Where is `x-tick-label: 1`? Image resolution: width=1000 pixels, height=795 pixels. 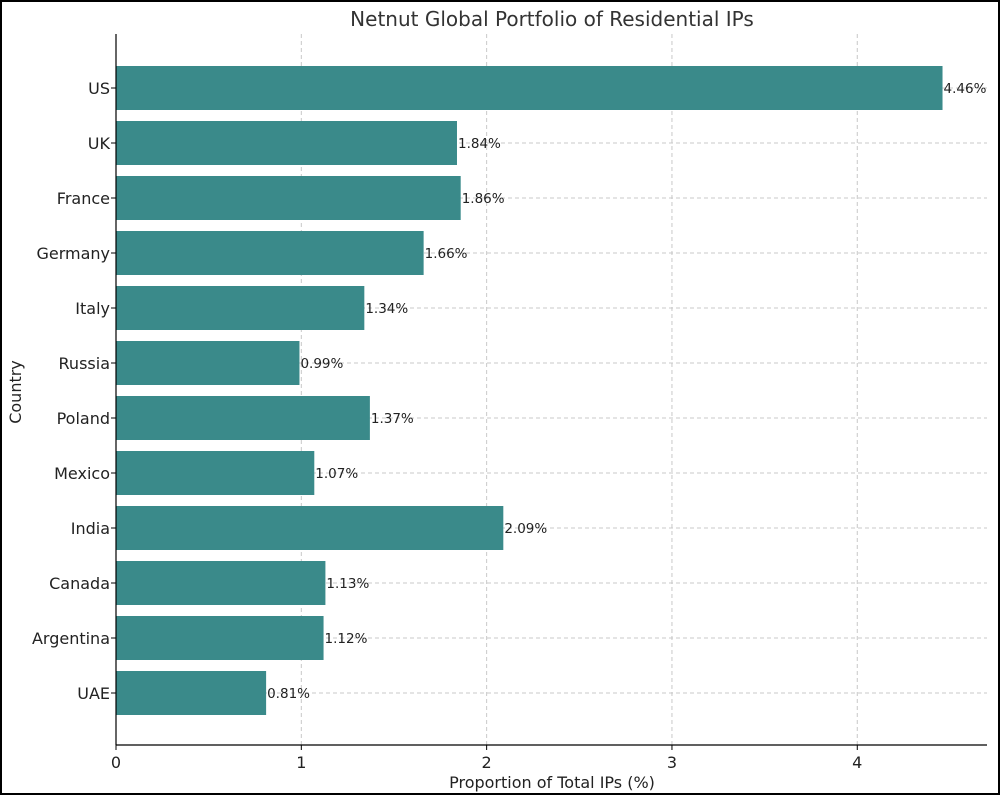 x-tick-label: 1 is located at coordinates (301, 762).